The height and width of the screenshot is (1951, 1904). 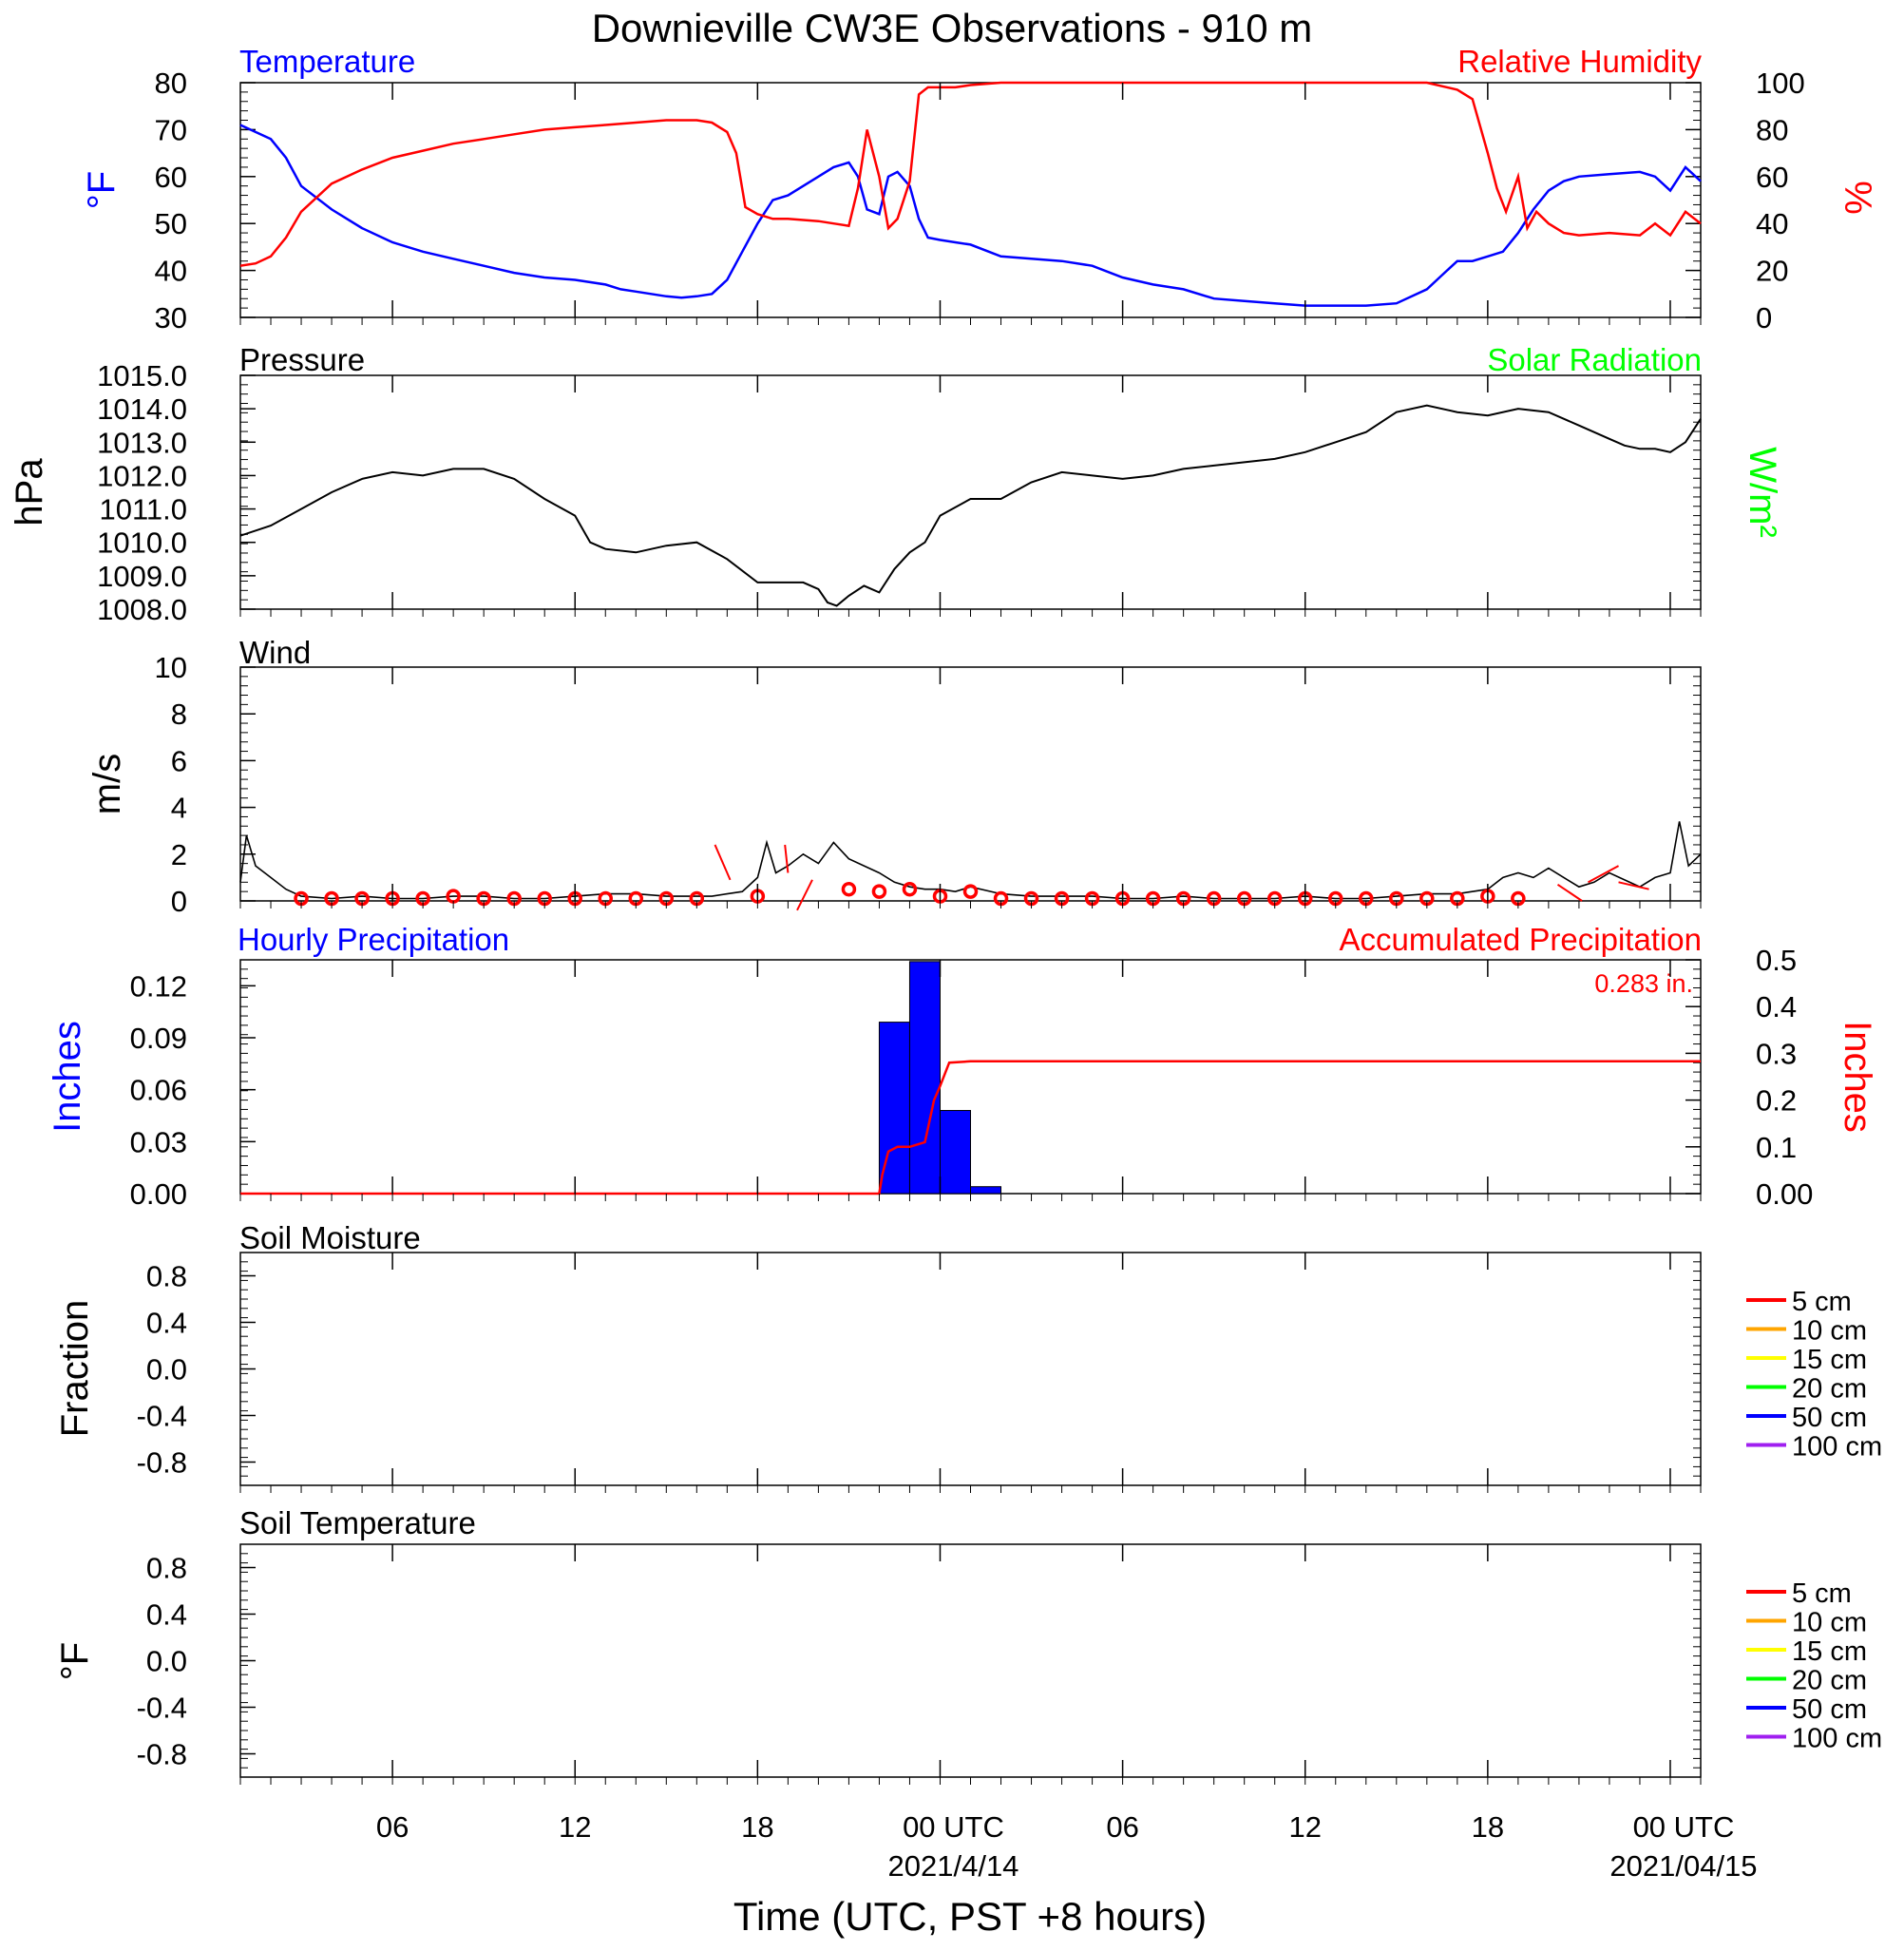 What do you see at coordinates (374, 939) in the screenshot?
I see `hourly-precip-title: Hourly Precipitation` at bounding box center [374, 939].